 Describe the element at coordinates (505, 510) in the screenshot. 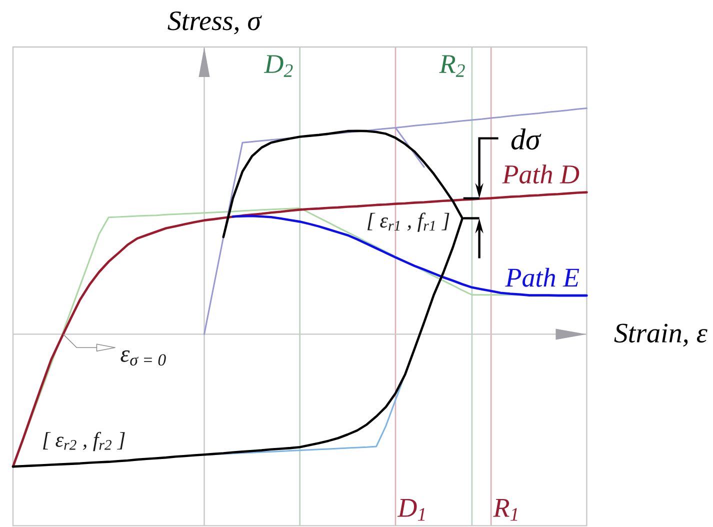

I see `text: R$_{1}$` at that location.